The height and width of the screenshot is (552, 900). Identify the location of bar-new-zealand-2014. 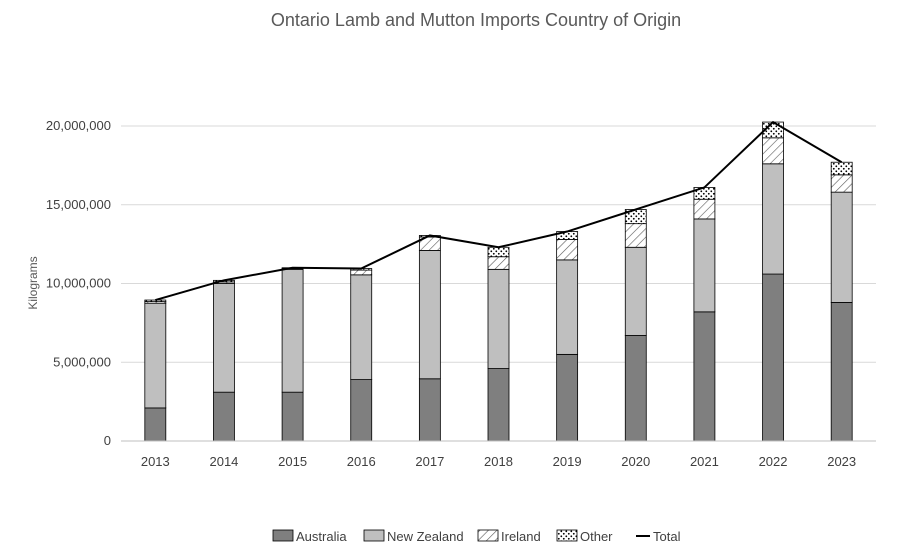
(224, 338).